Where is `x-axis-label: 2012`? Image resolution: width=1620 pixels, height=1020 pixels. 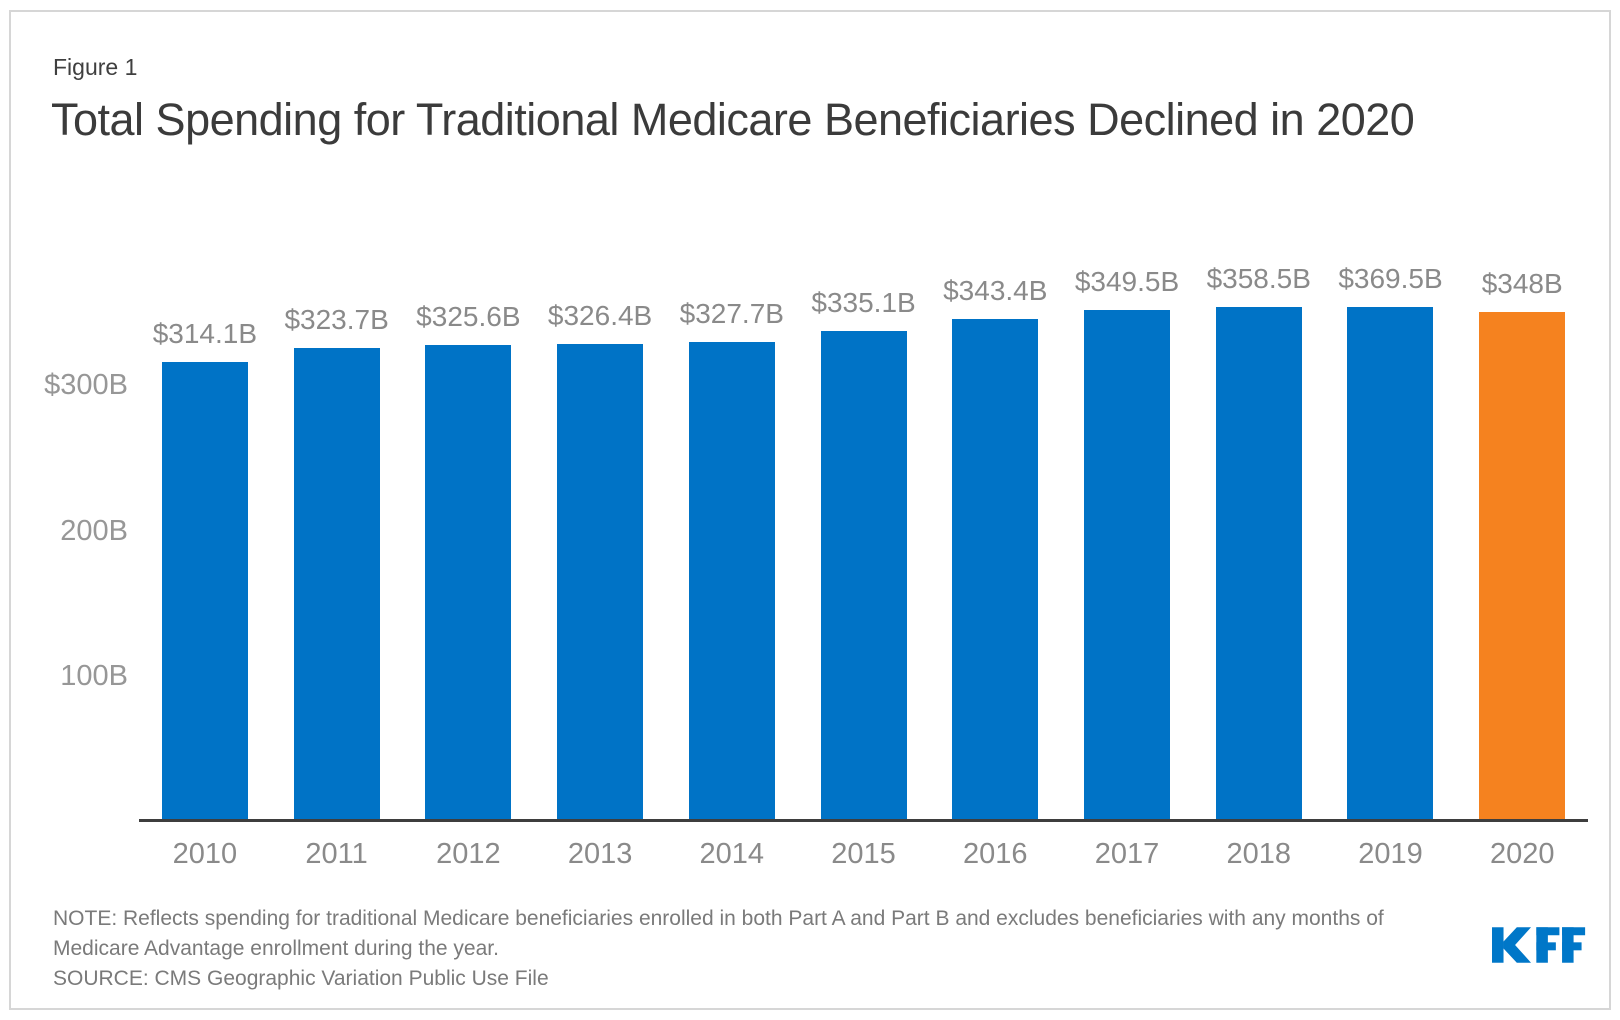
x-axis-label: 2012 is located at coordinates (468, 854).